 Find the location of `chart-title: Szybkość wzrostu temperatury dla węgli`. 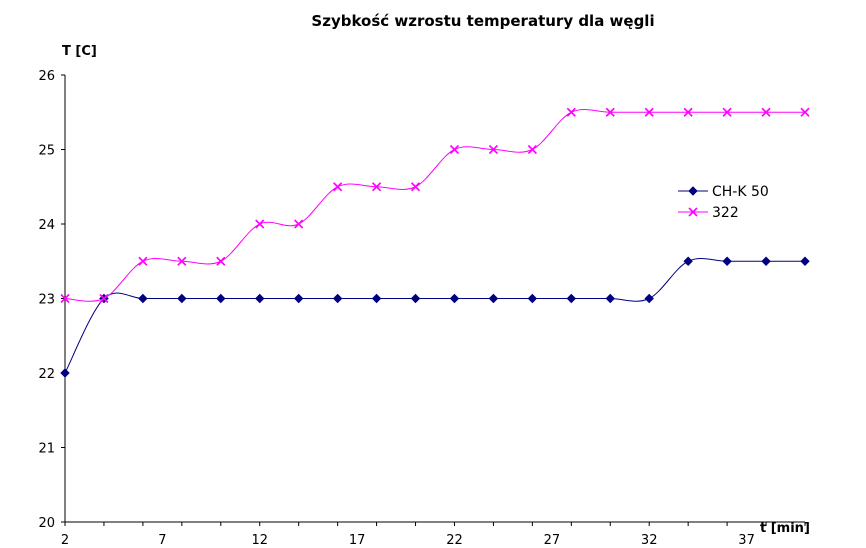

chart-title: Szybkość wzrostu temperatury dla węgli is located at coordinates (482, 21).